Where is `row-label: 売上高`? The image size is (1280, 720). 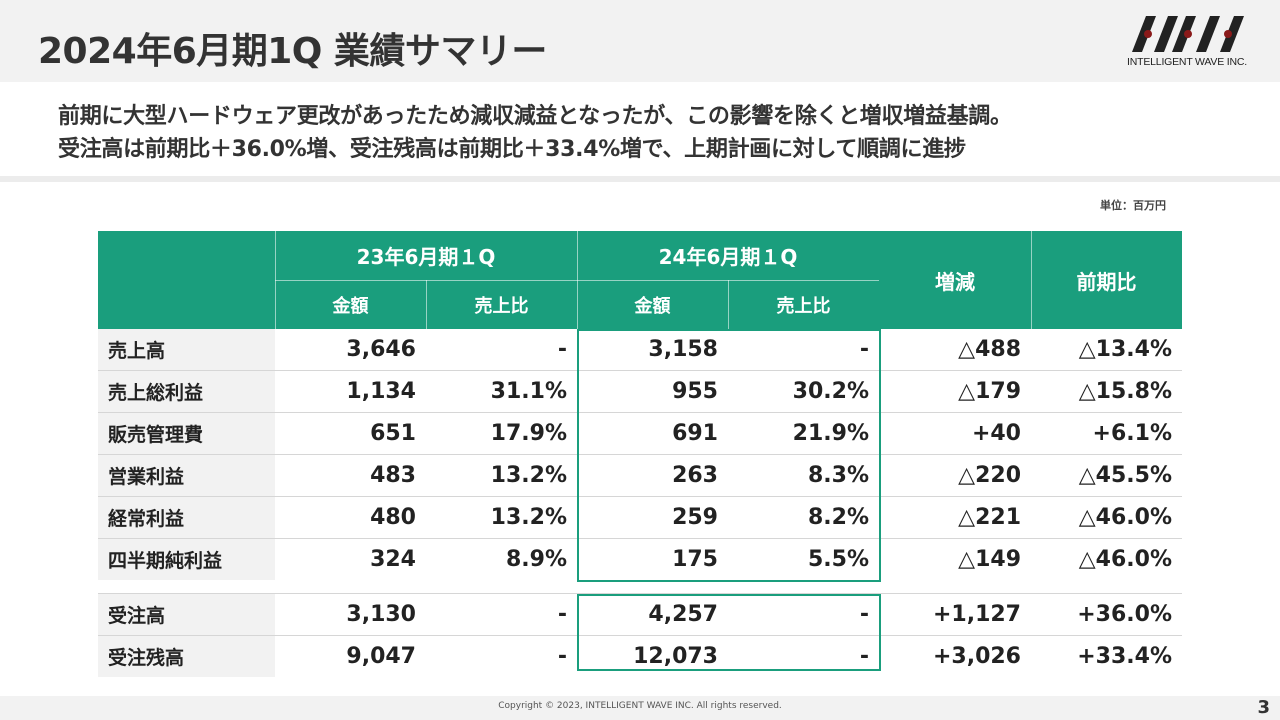
row-label: 売上高 is located at coordinates (186, 349).